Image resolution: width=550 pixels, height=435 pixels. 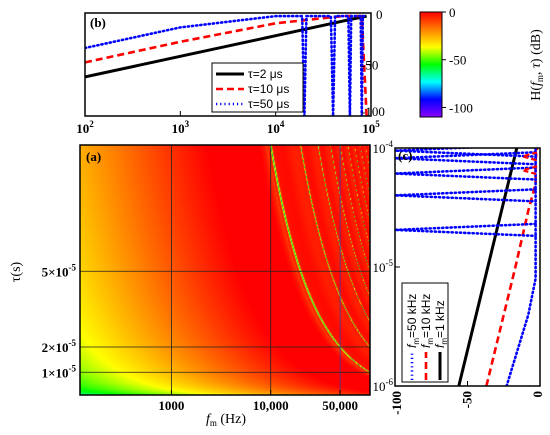 What do you see at coordinates (383, 266) in the screenshot?
I see `panel-c-y-tick-label: 10⁻⁵` at bounding box center [383, 266].